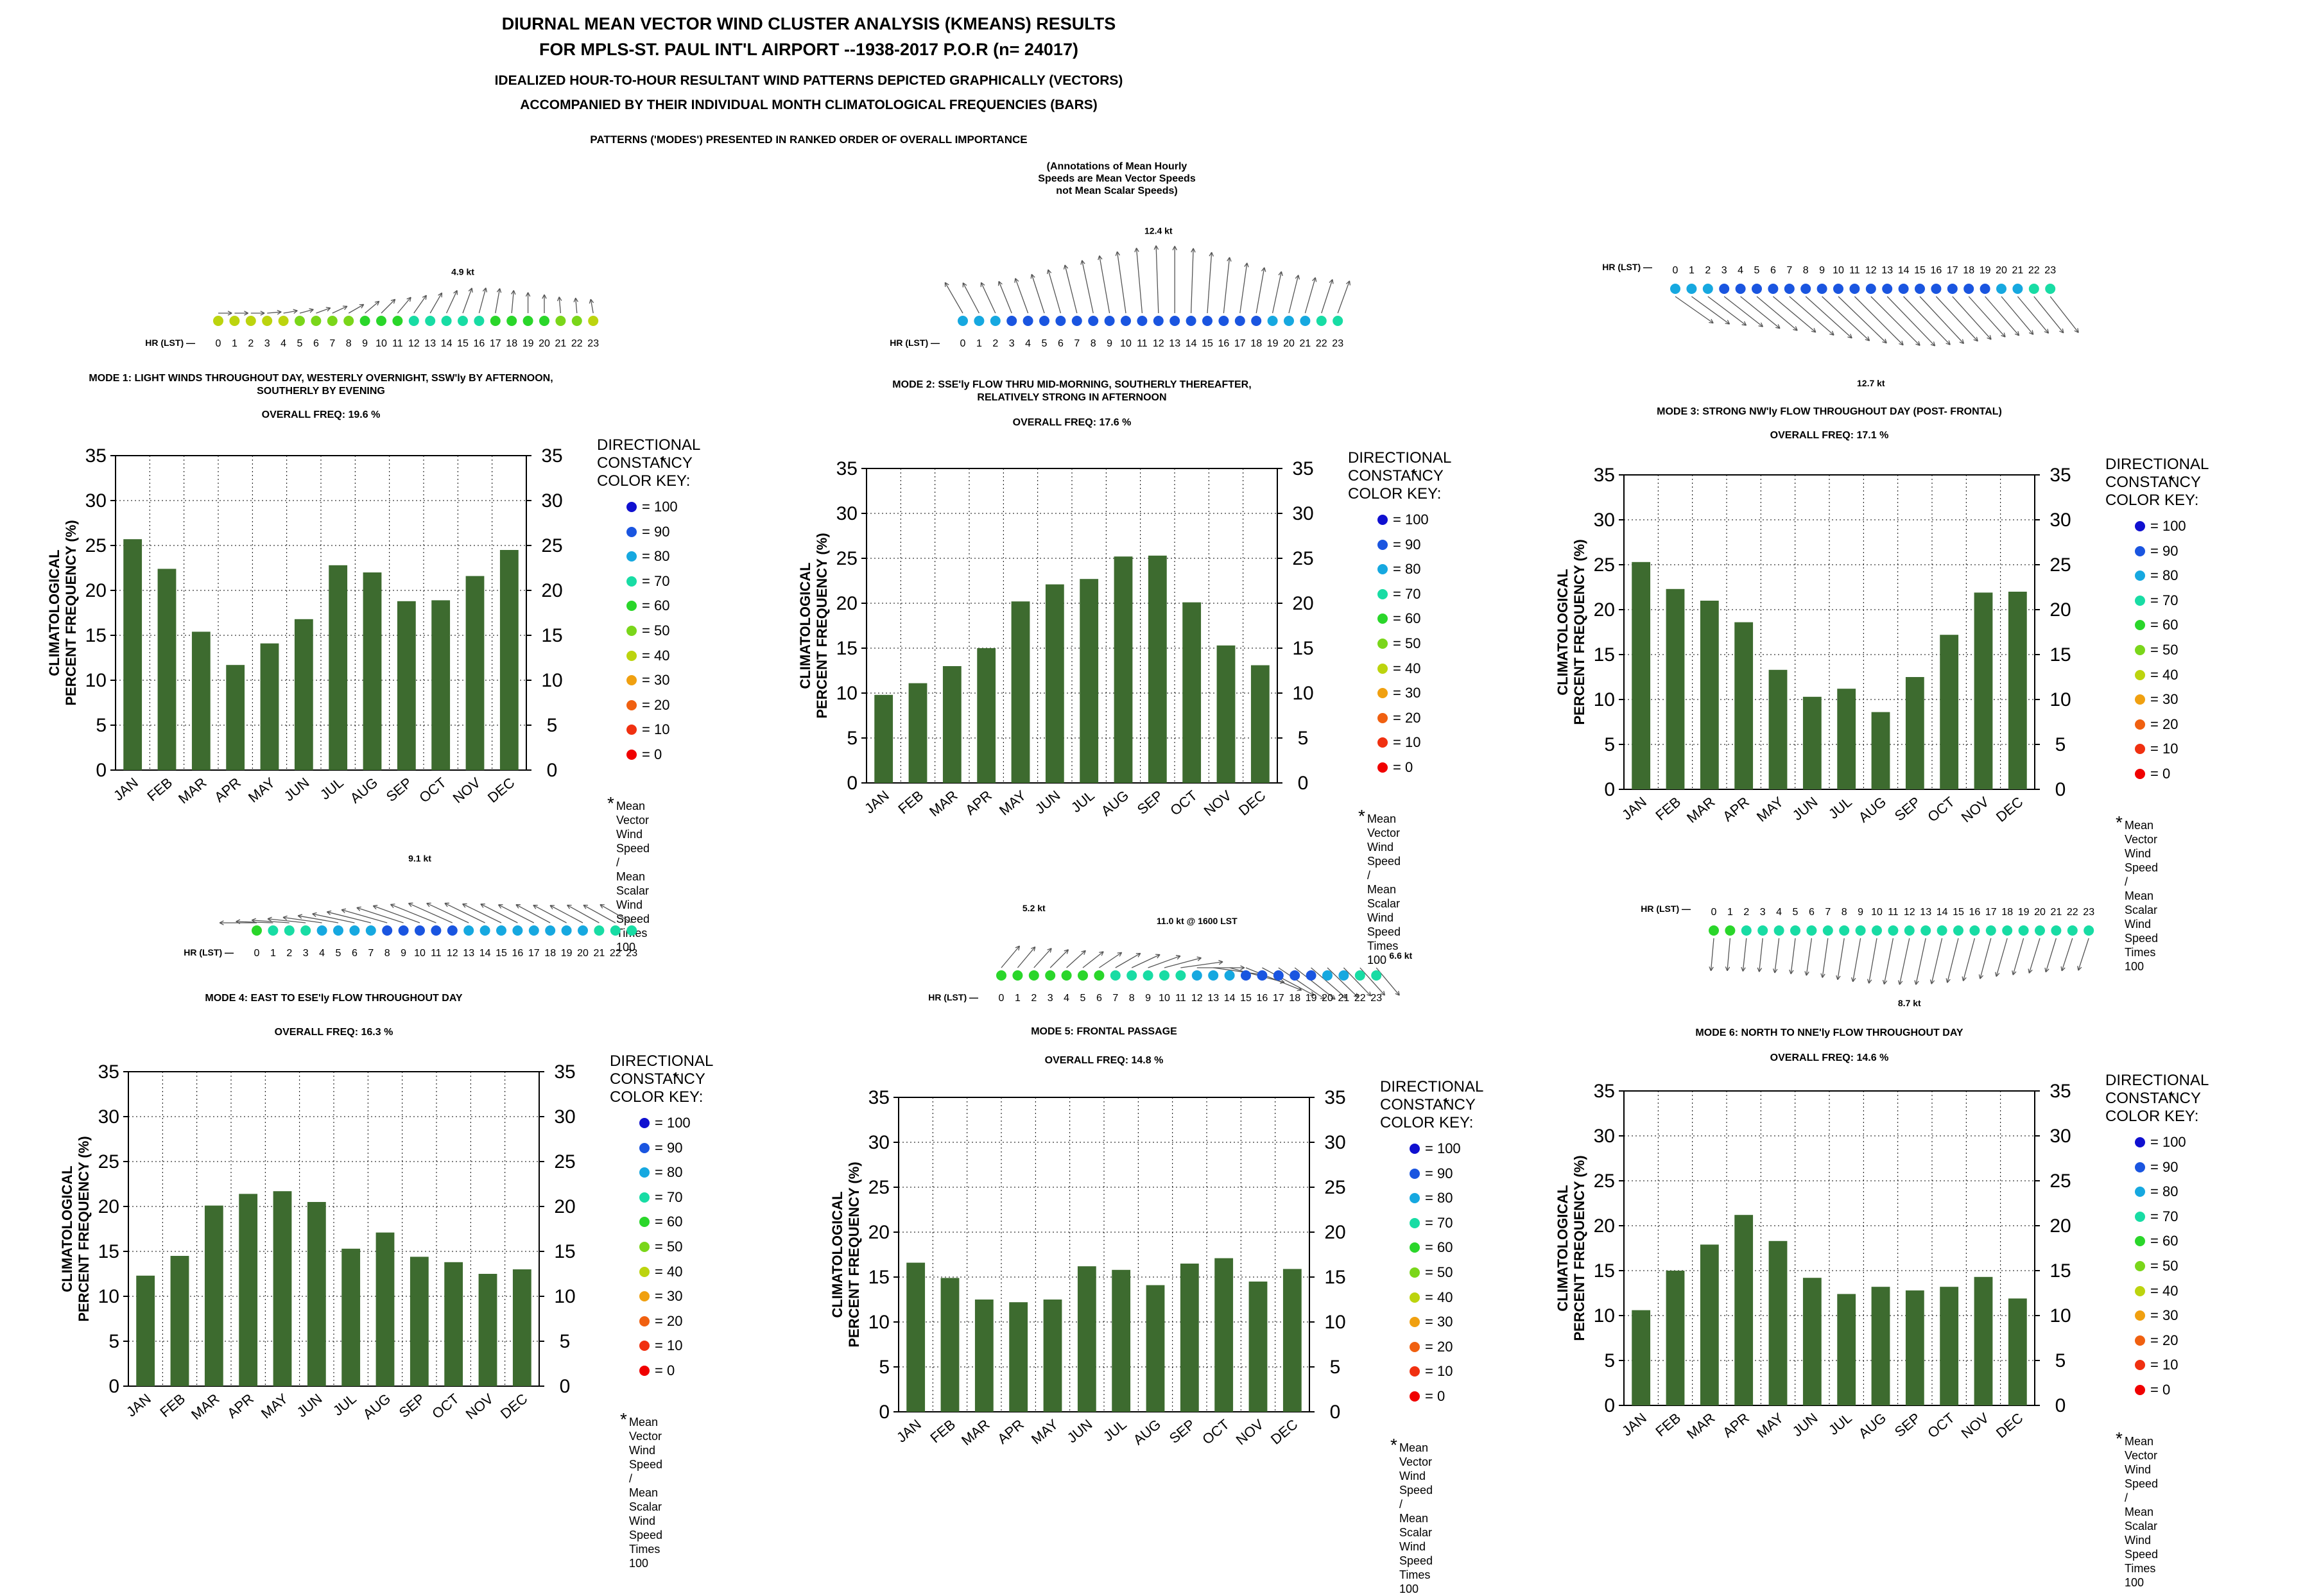  What do you see at coordinates (1158, 321) in the screenshot?
I see `mode-2-hour-dot` at bounding box center [1158, 321].